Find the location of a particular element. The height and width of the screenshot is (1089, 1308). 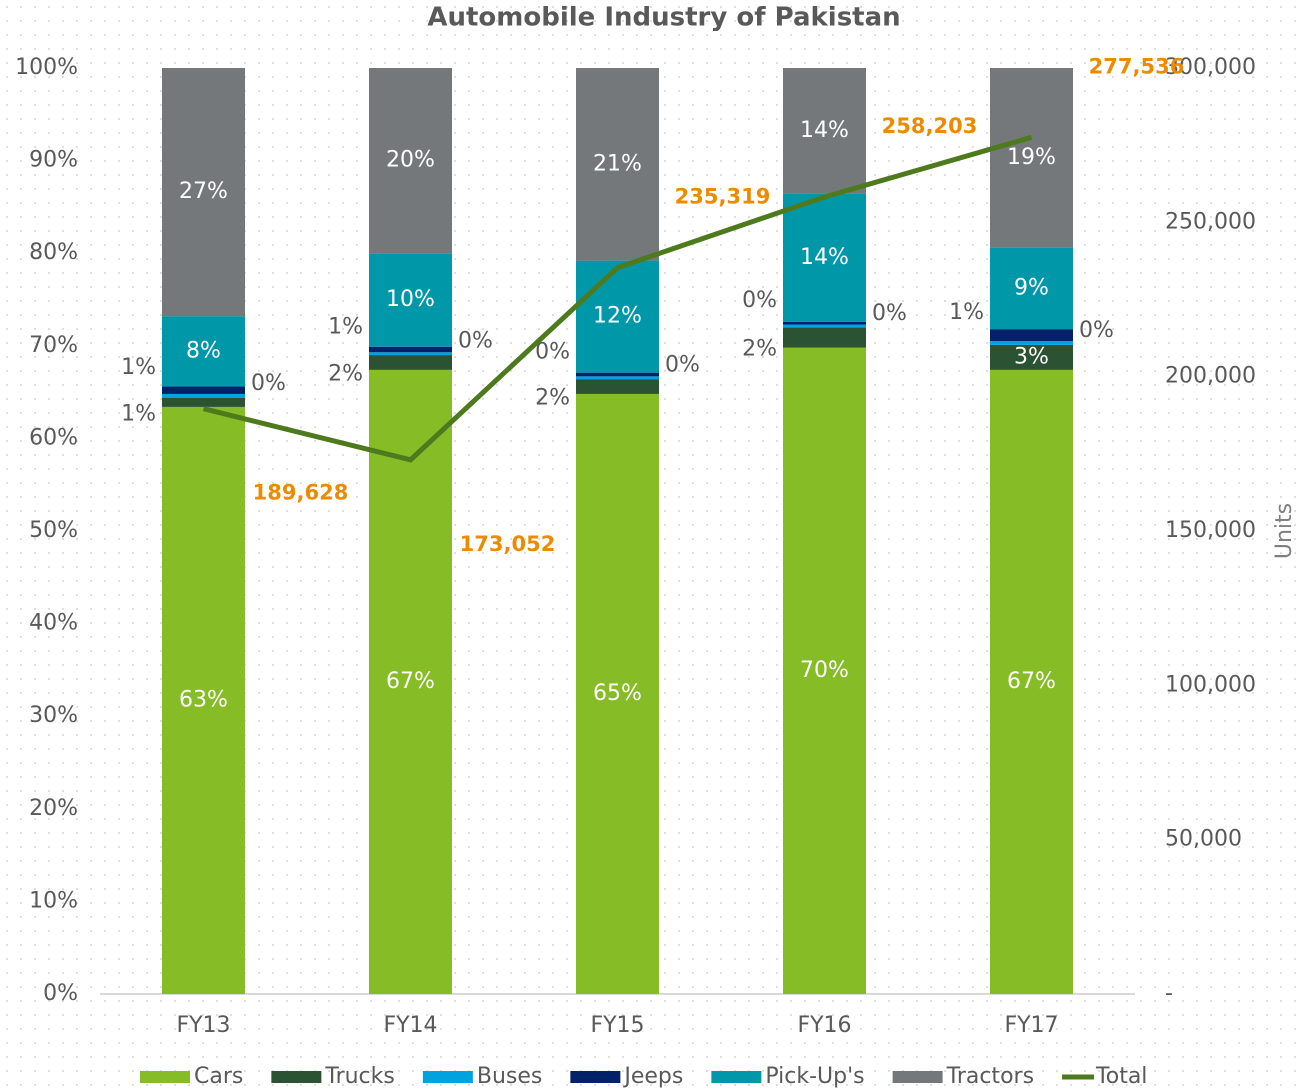

legend-label: Cars is located at coordinates (218, 1076).